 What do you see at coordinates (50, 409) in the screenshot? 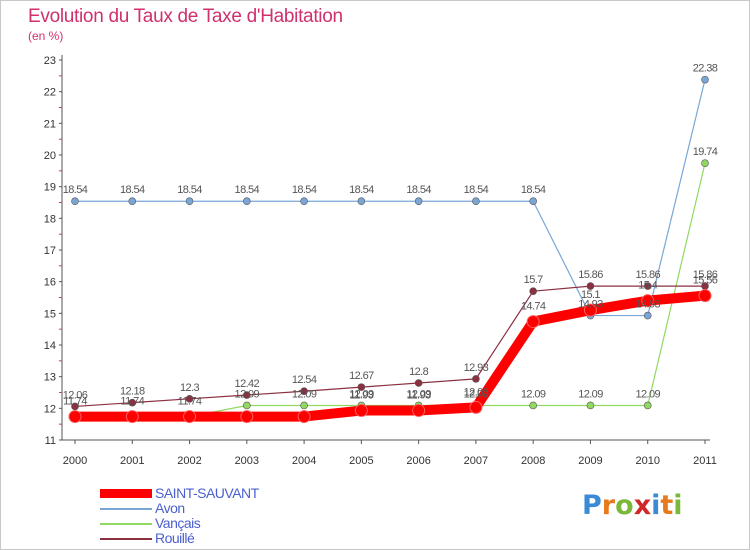
I see `y-tick-label: 12` at bounding box center [50, 409].